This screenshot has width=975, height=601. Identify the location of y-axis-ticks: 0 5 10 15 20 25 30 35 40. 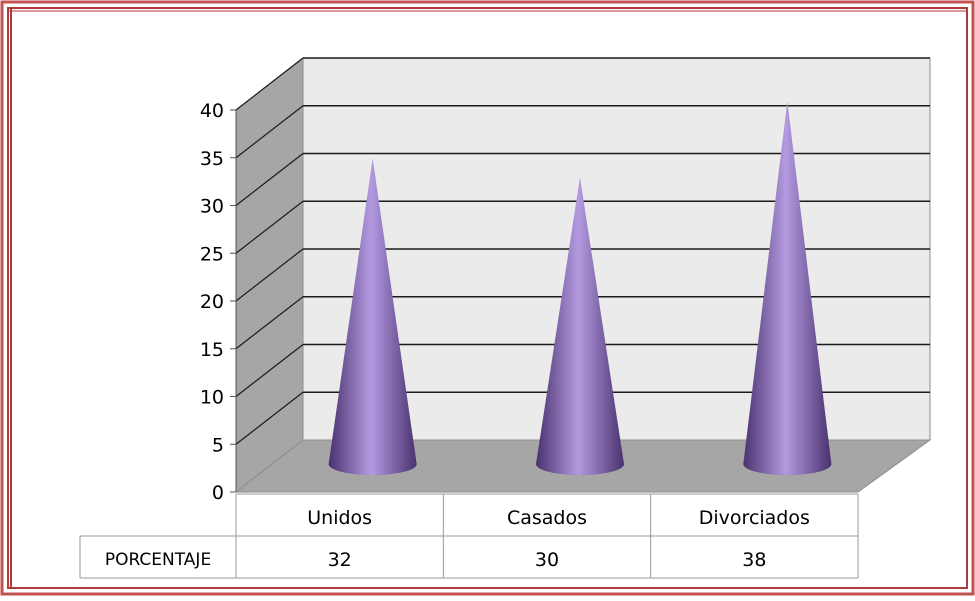
(218, 302).